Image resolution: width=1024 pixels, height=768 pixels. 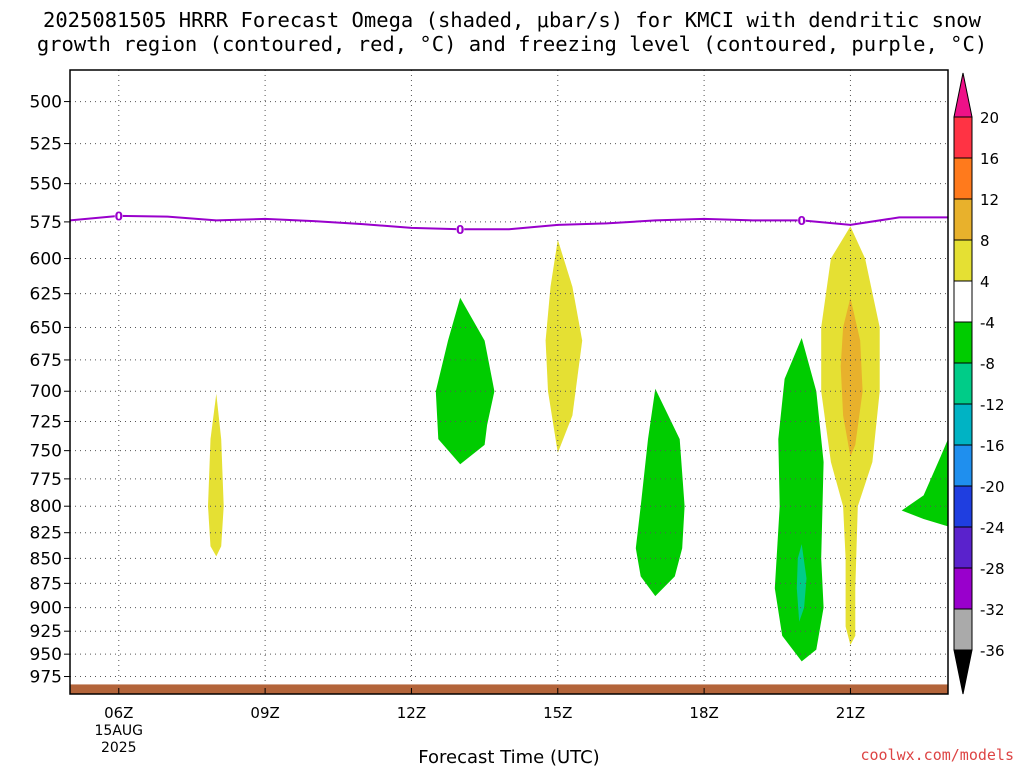 What do you see at coordinates (46, 452) in the screenshot?
I see `y-tick-label-750: 750` at bounding box center [46, 452].